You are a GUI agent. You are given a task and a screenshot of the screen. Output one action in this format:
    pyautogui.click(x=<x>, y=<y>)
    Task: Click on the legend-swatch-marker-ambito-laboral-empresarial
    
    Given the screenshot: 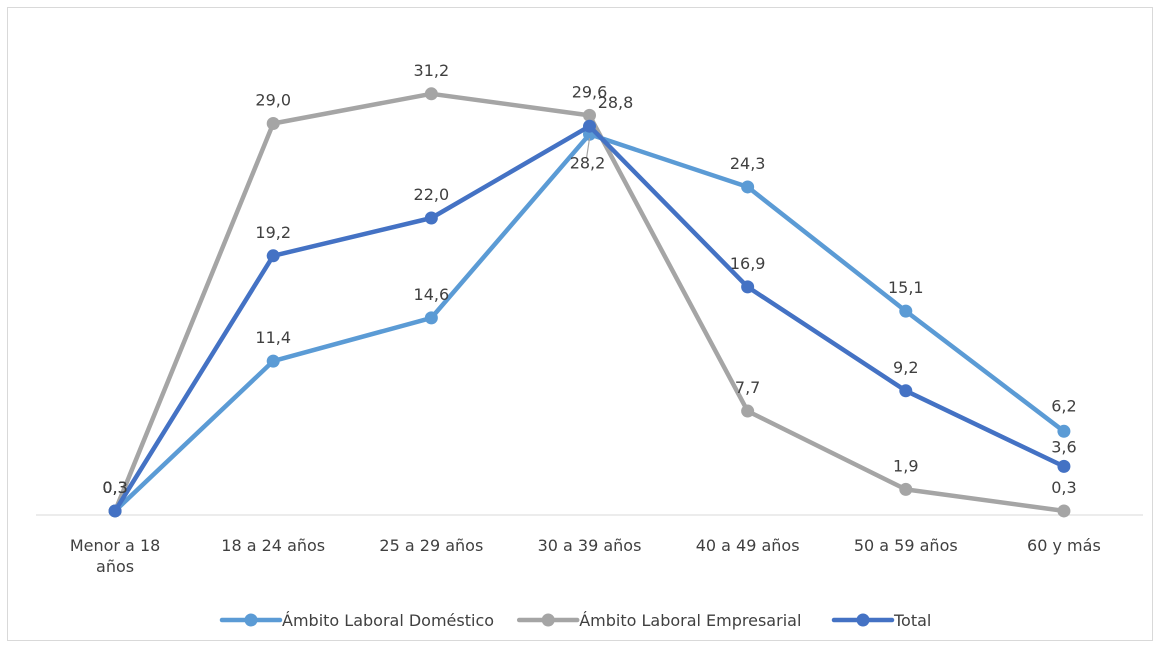 What is the action you would take?
    pyautogui.click(x=548, y=620)
    